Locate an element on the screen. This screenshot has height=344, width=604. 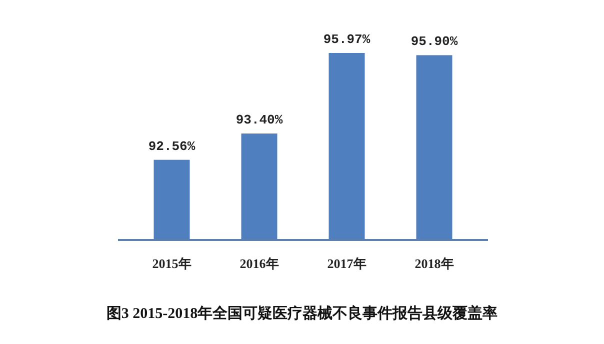
text: 图3 2015-2018年全国可疑医疗器械不良事件报告县级覆盖率 is located at coordinates (302, 313).